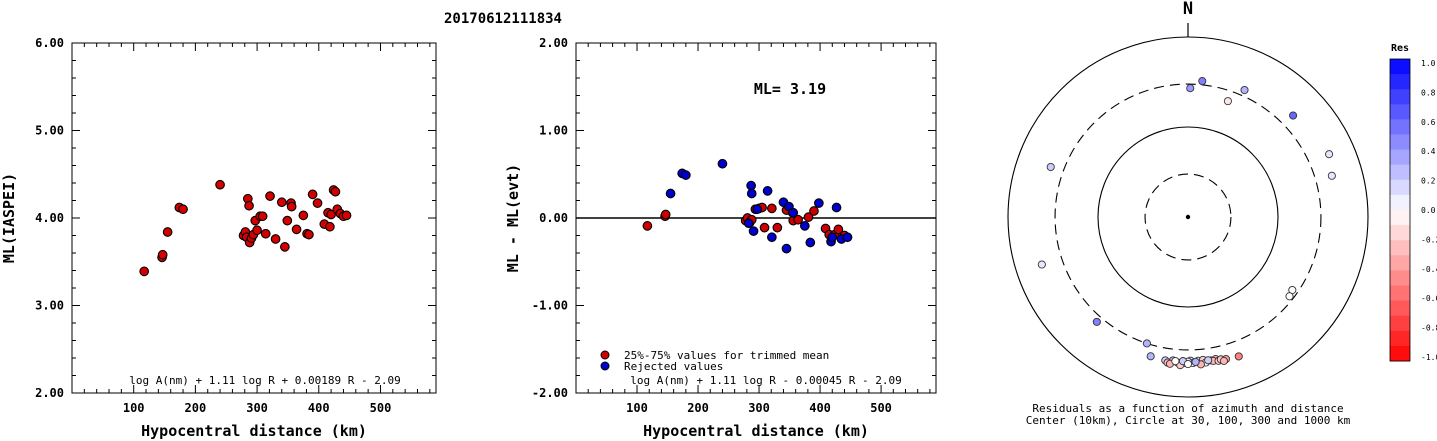  I want to click on distance-ring, so click(1188, 217).